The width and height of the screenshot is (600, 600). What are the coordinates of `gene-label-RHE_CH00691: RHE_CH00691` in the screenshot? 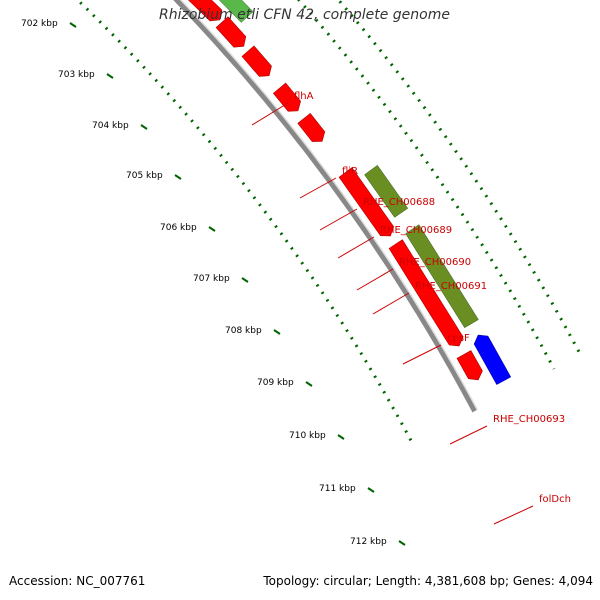 It's located at (451, 286).